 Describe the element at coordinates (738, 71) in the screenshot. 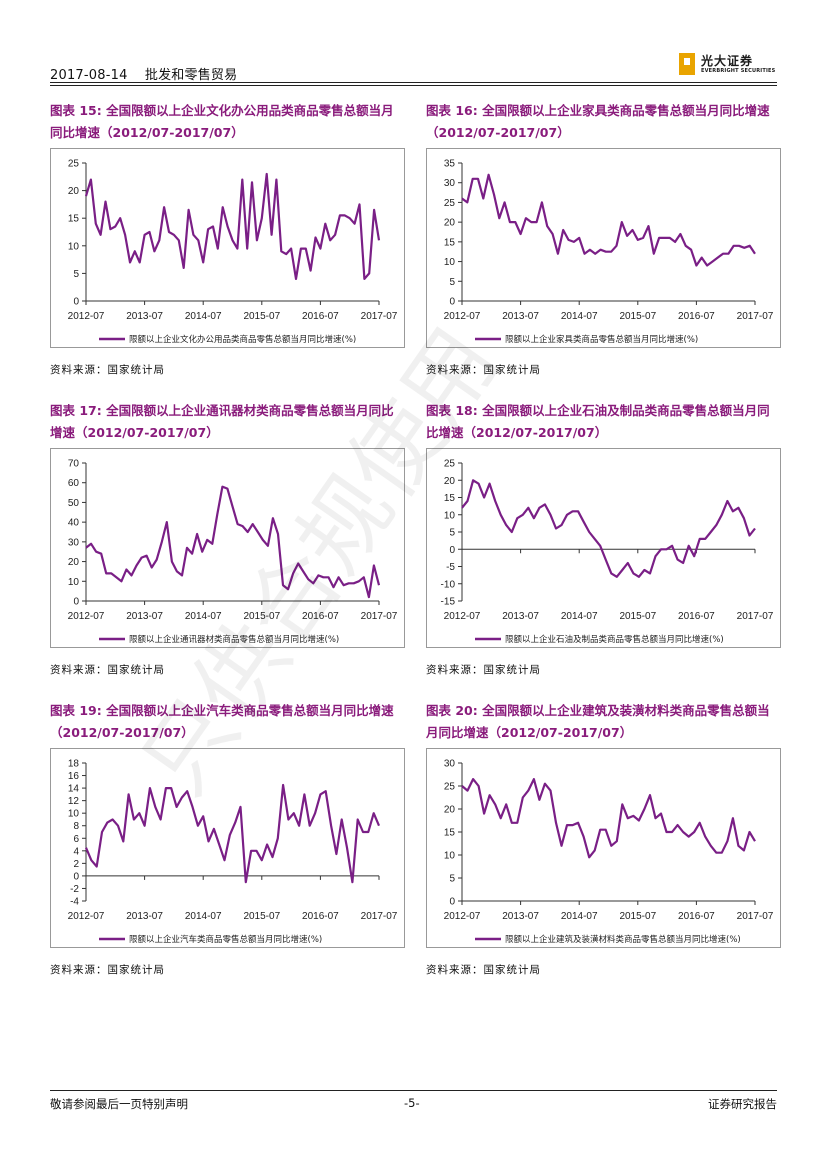

I see `logo-english-name: EVERBRIGHT SECURITIES` at that location.